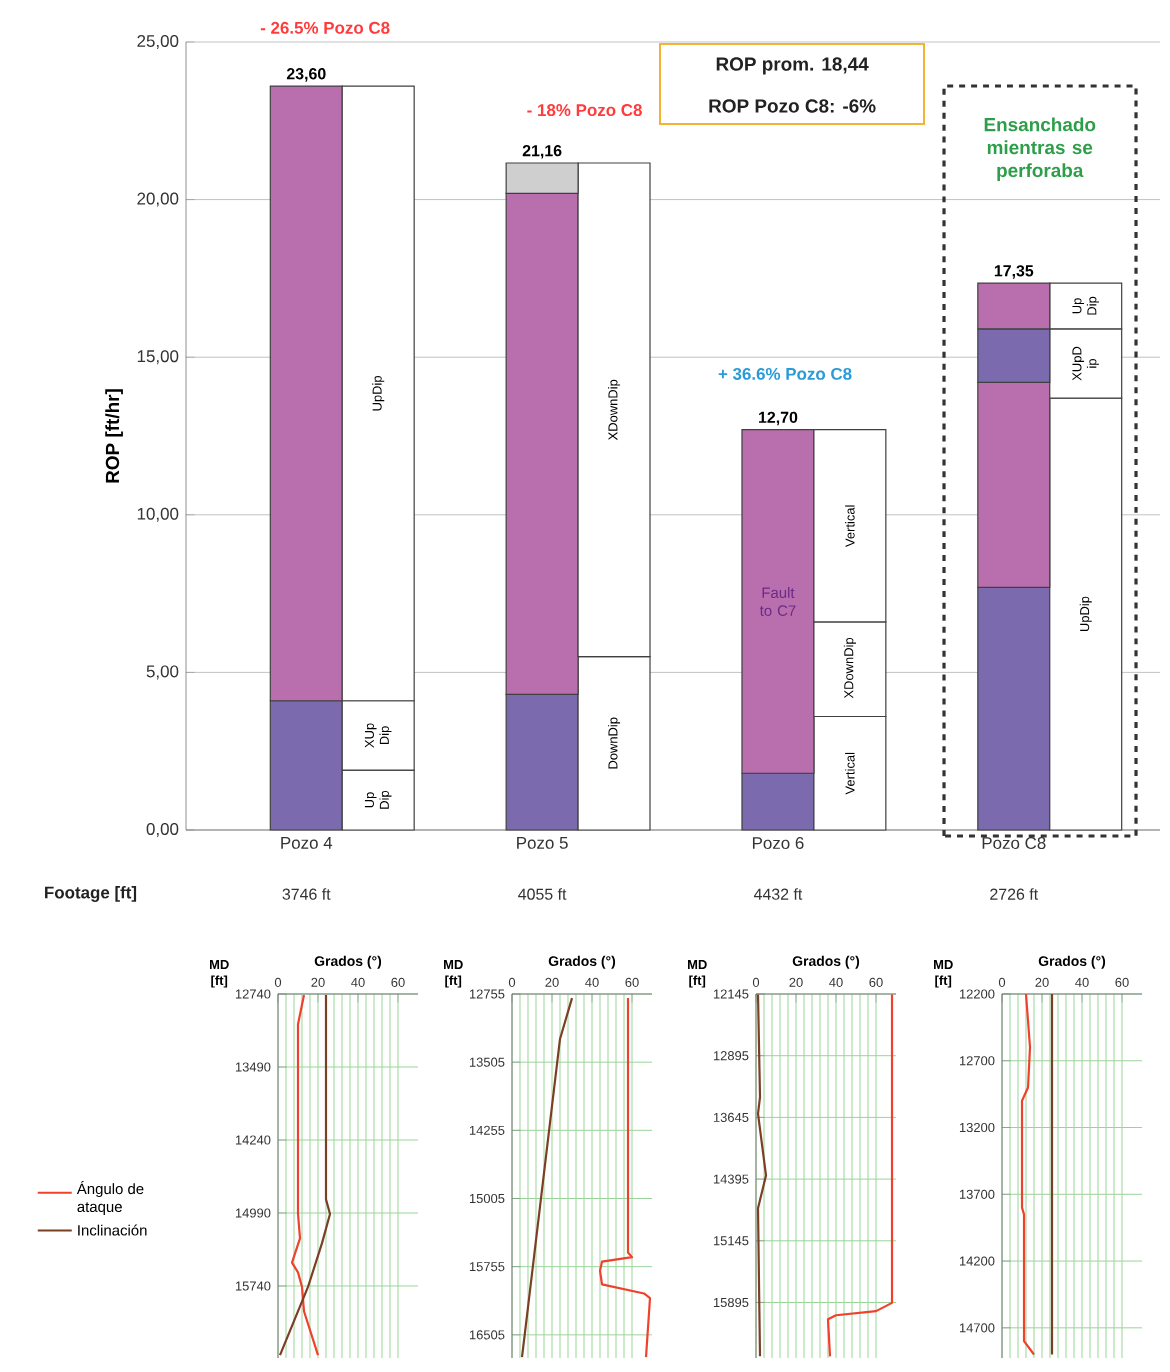  Describe the element at coordinates (158, 357) in the screenshot. I see `y-tick-label: 15,00` at that location.